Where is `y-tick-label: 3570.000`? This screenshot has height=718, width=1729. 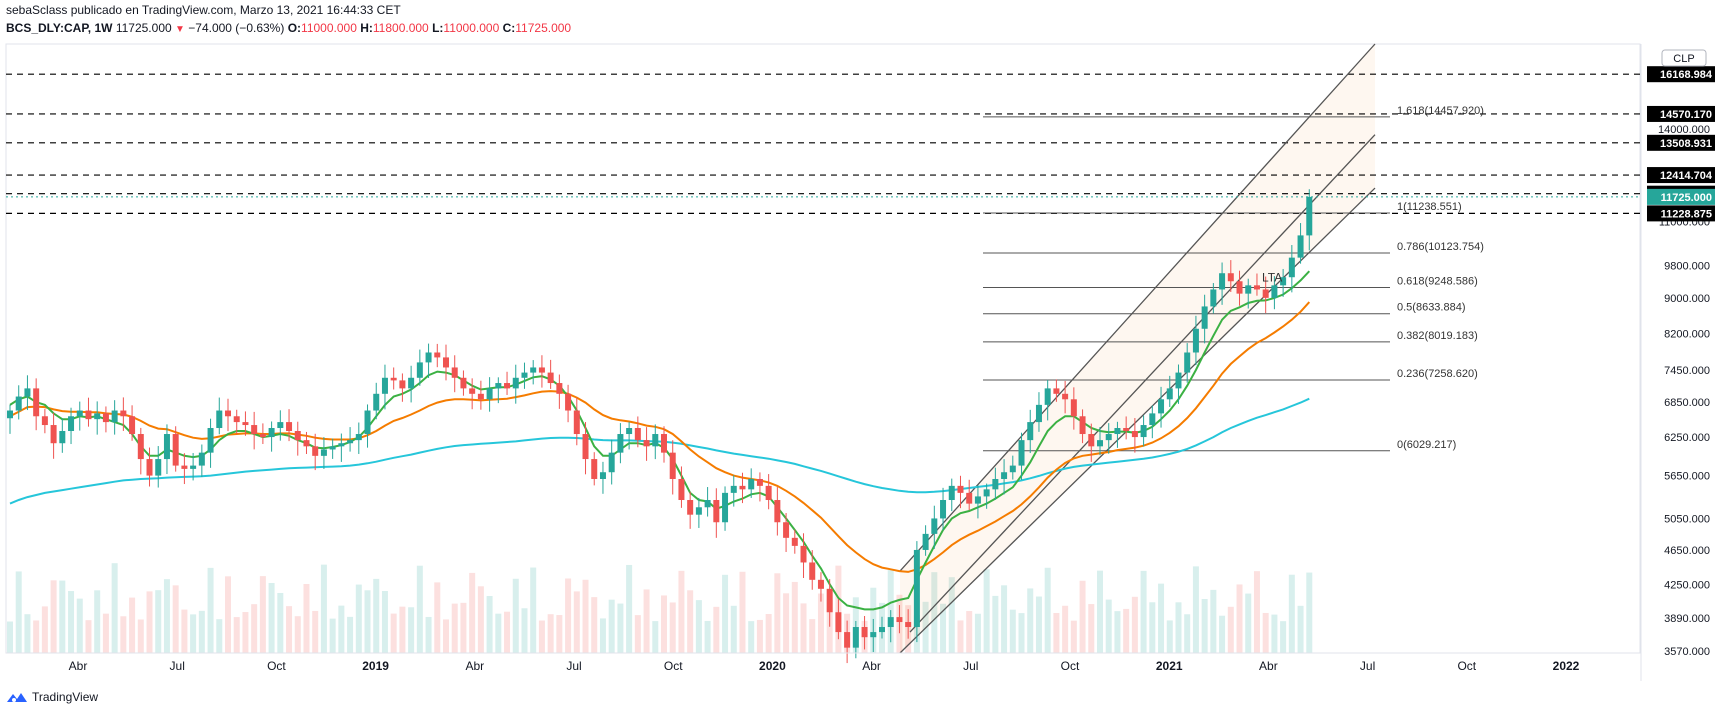 y-tick-label: 3570.000 is located at coordinates (1687, 652).